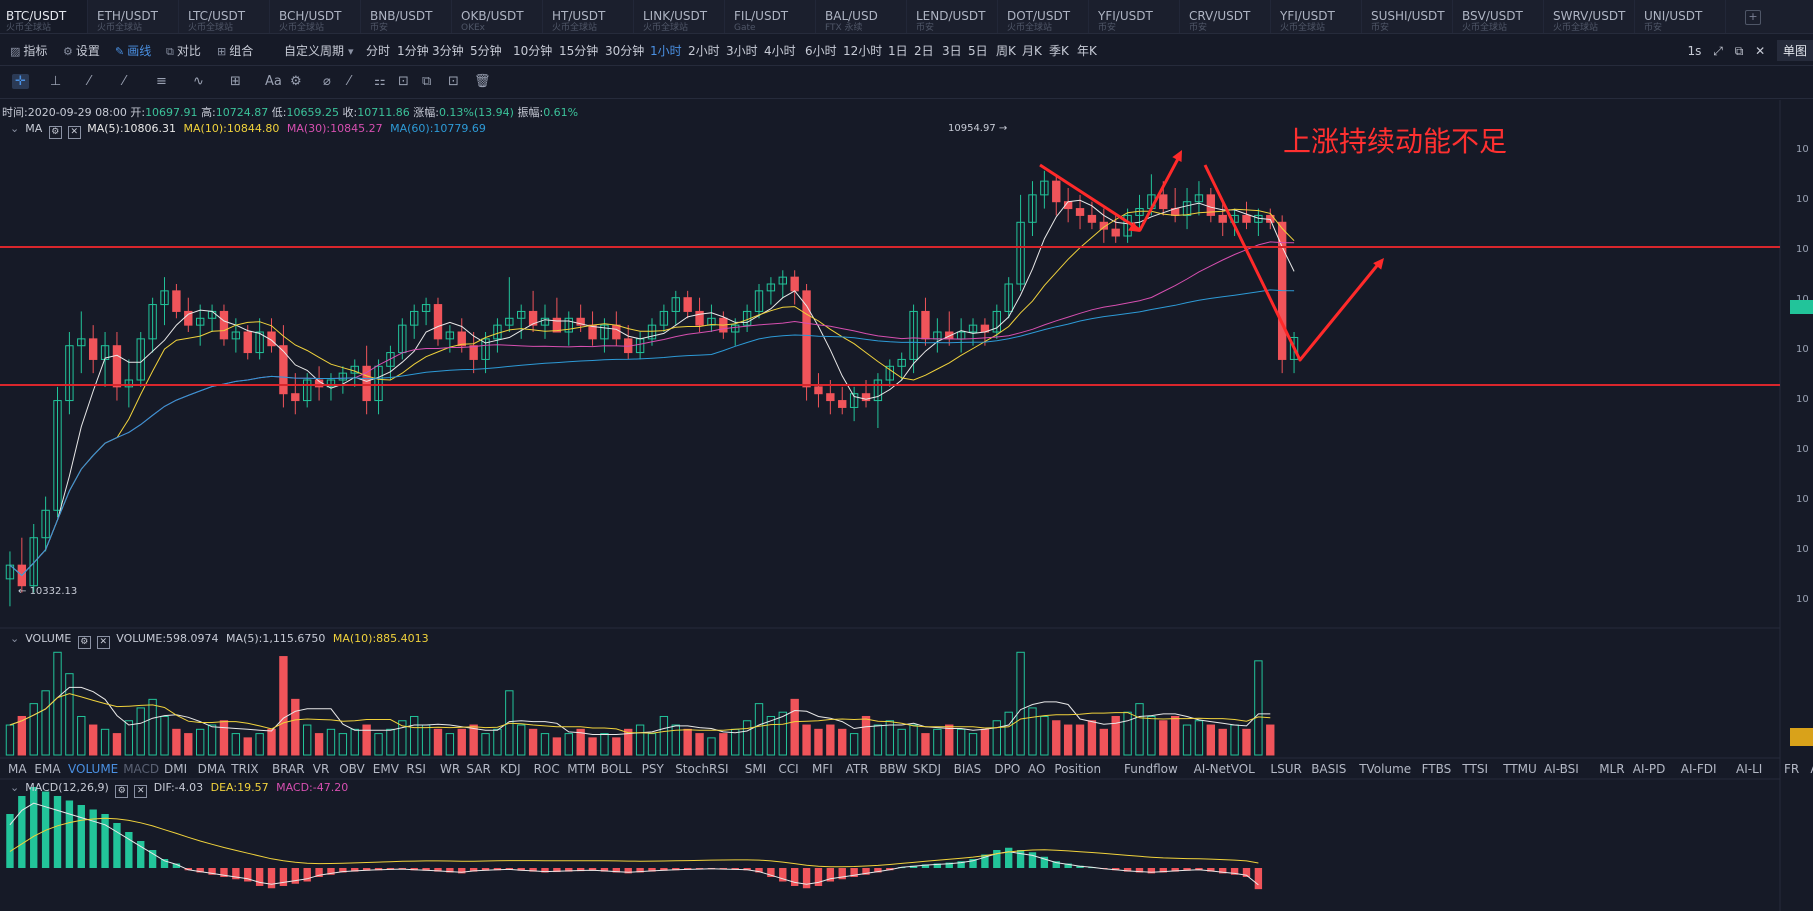  What do you see at coordinates (1045, 16) in the screenshot?
I see `symbol-tab: DOT/USDT 火币全球站` at bounding box center [1045, 16].